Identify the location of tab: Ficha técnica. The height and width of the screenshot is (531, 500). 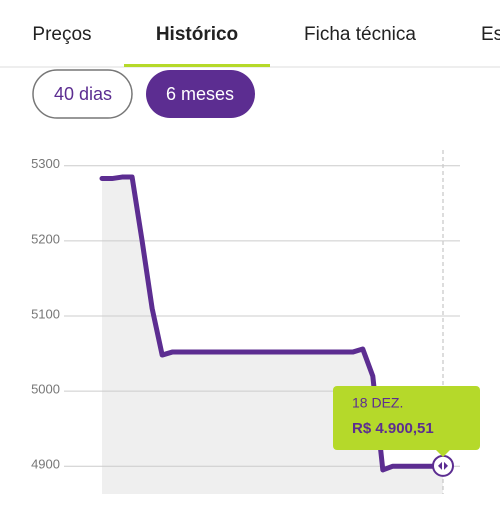
(360, 34).